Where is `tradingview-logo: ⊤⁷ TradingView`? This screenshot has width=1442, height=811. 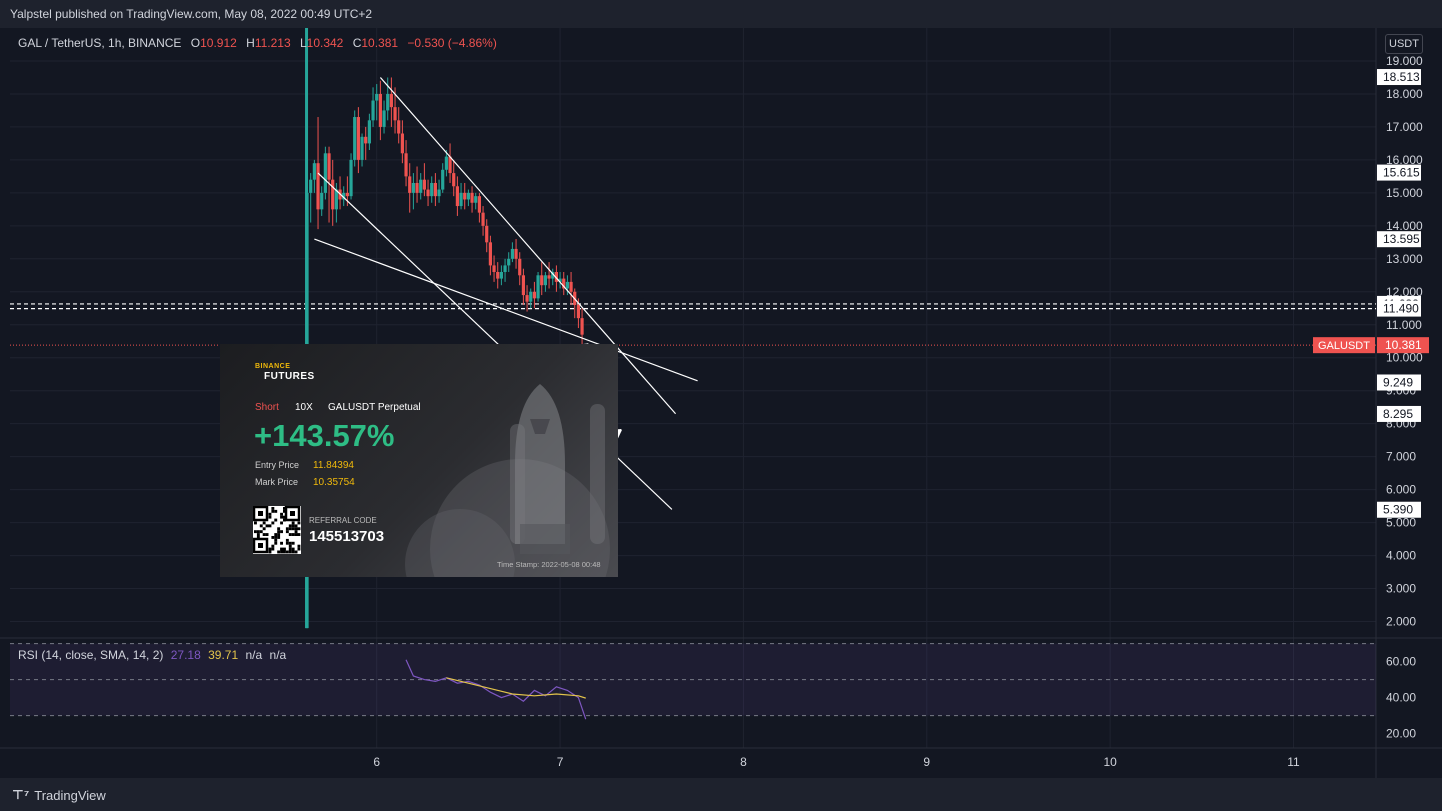
tradingview-logo: ⊤⁷ TradingView is located at coordinates (59, 795).